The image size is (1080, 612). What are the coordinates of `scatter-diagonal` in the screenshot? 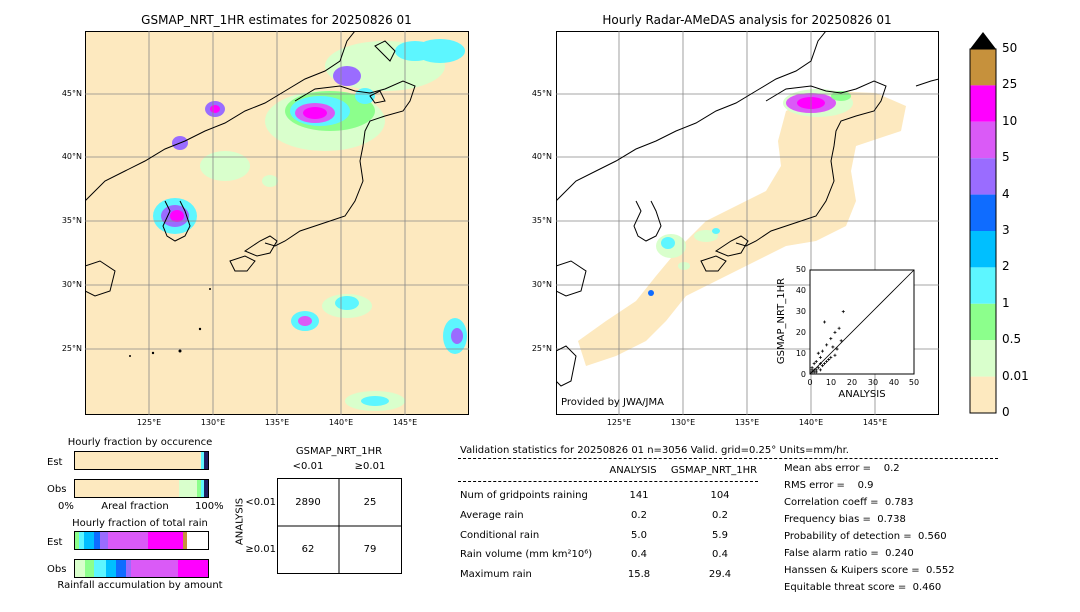 It's located at (862, 322).